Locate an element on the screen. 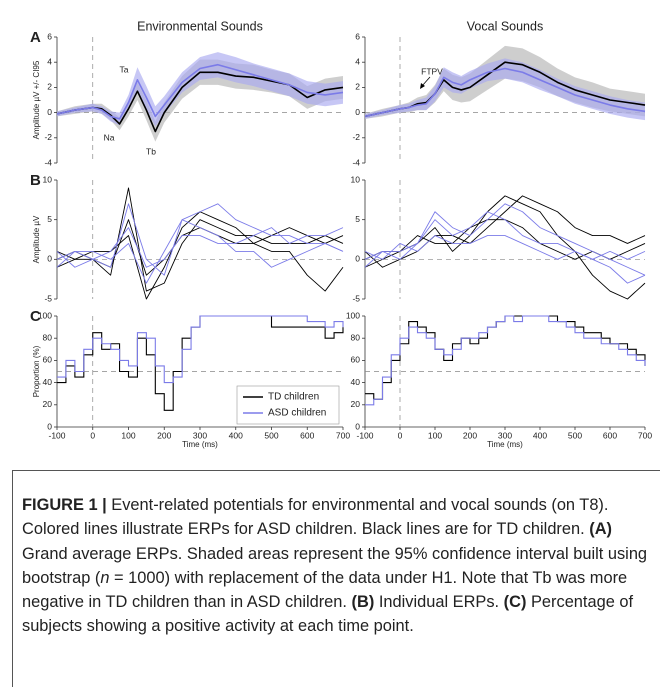  panel-title: Vocal Sounds is located at coordinates (505, 26).